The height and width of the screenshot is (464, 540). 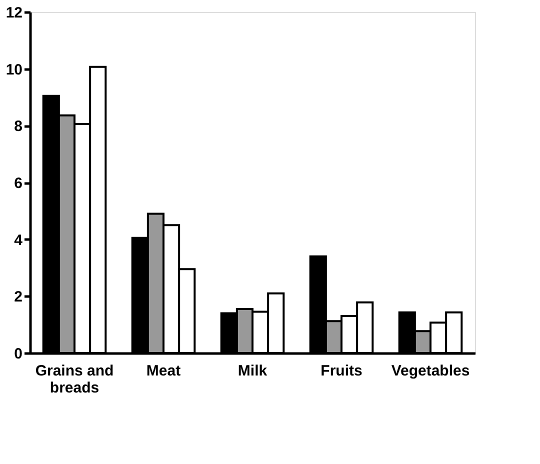 I want to click on y-tick-label: 10, so click(x=14, y=69).